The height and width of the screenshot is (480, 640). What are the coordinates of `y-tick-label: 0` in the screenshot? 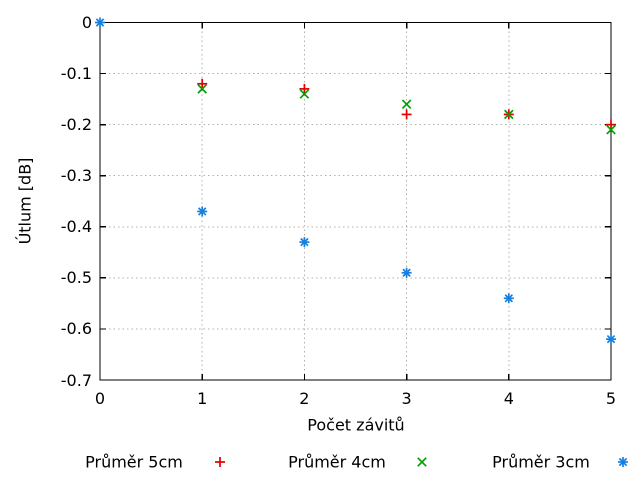 It's located at (86, 22).